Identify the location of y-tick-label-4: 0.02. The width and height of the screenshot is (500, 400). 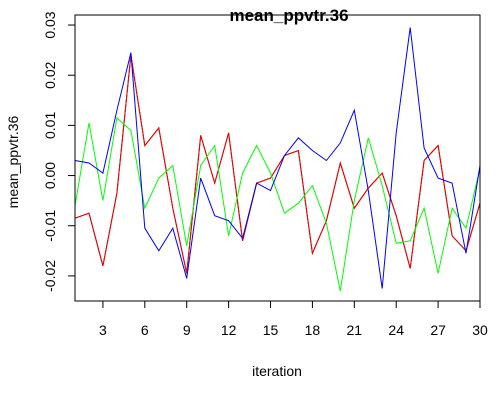
(50, 74).